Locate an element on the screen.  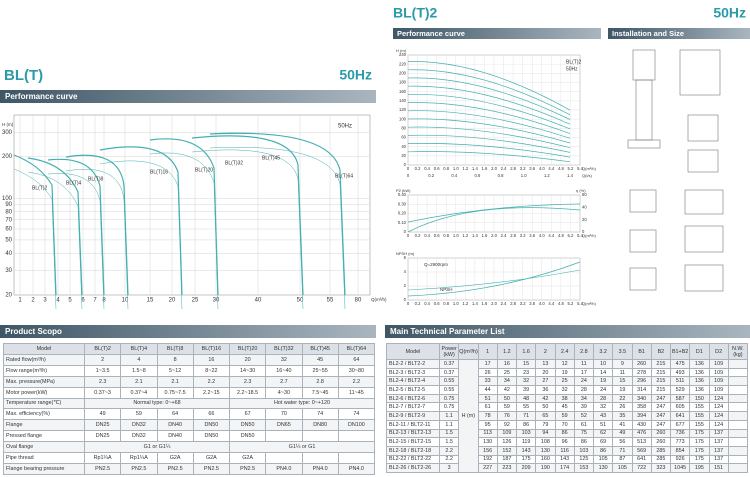
cell: 45 is located at coordinates (564, 407).